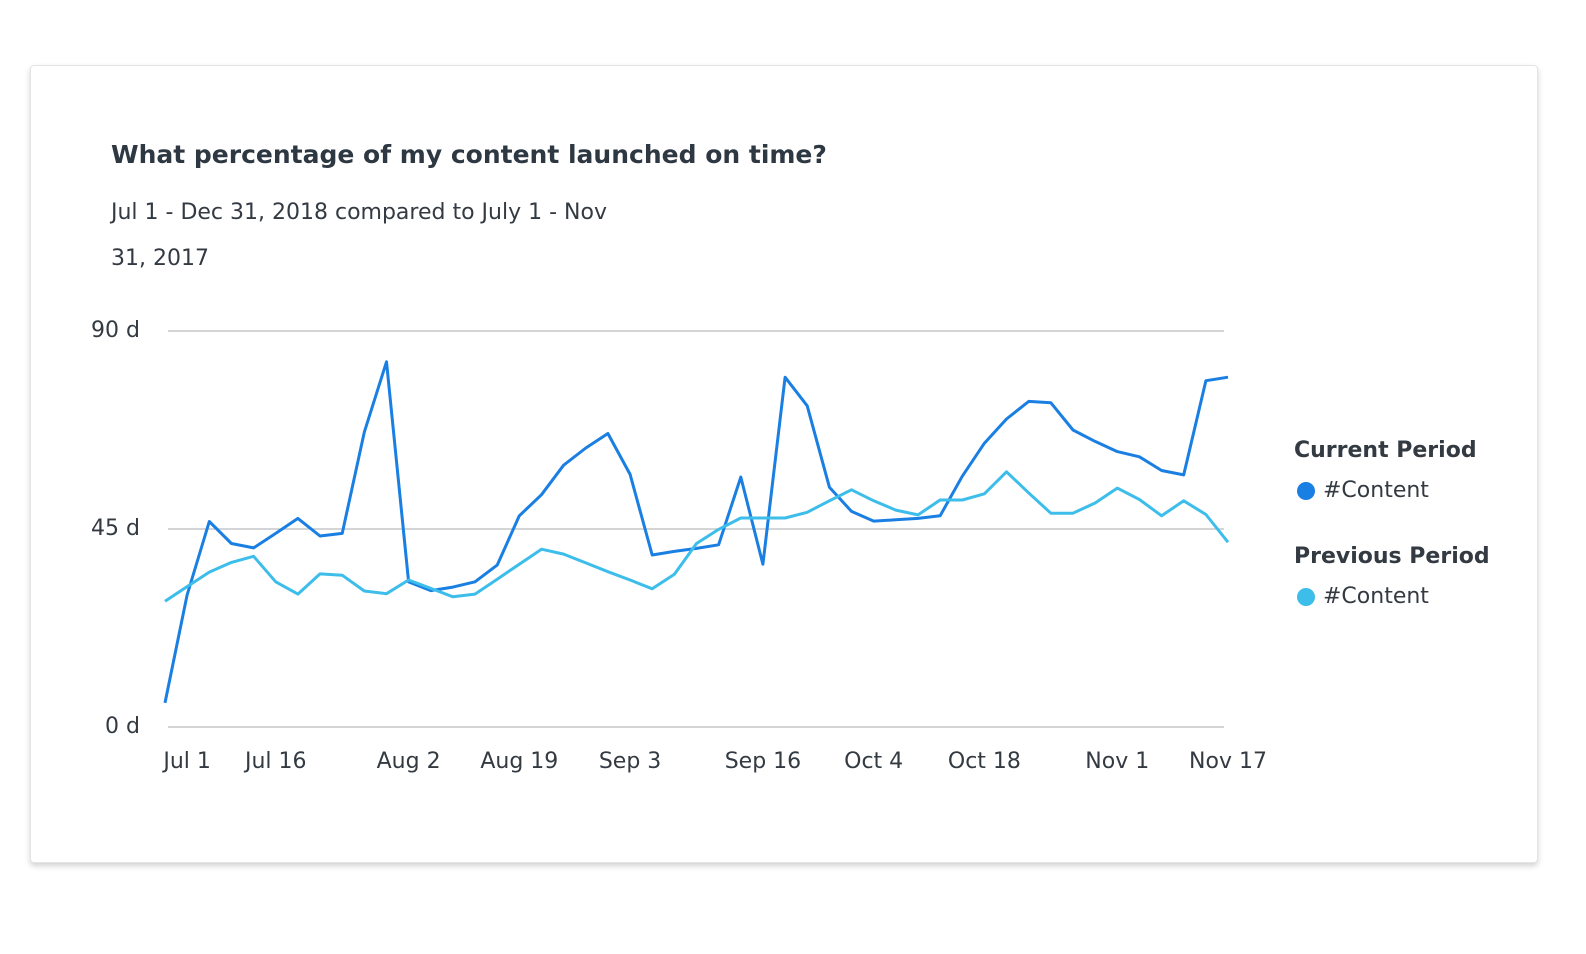 The image size is (1586, 954). What do you see at coordinates (115, 330) in the screenshot?
I see `y-tick-label: 90 d` at bounding box center [115, 330].